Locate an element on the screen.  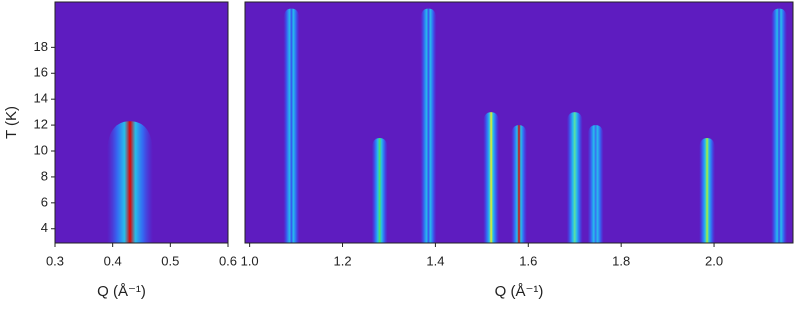
x-tick-label: 2.0 is located at coordinates (714, 260).